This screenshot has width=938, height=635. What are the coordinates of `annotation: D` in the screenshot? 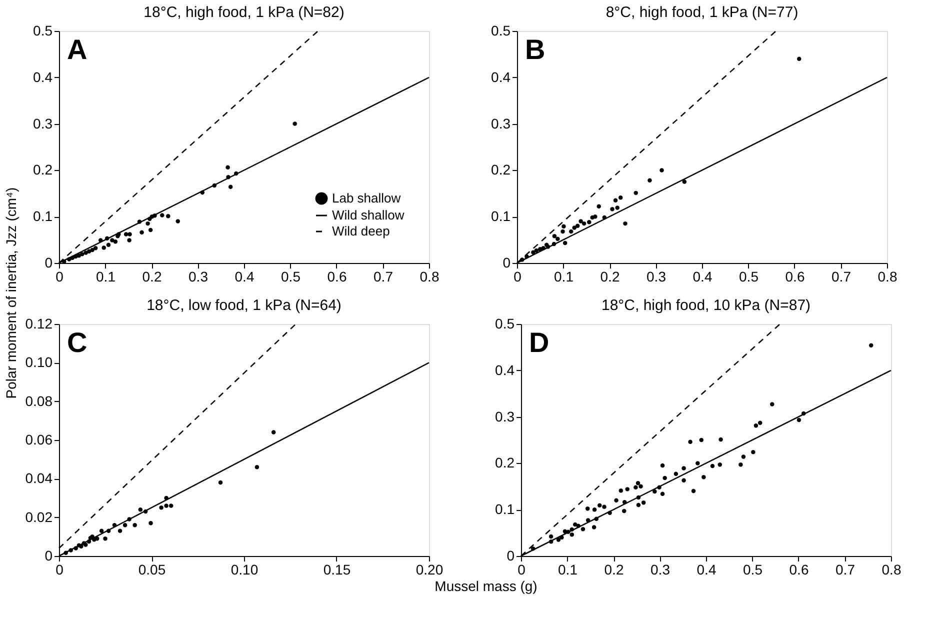 It's located at (539, 342).